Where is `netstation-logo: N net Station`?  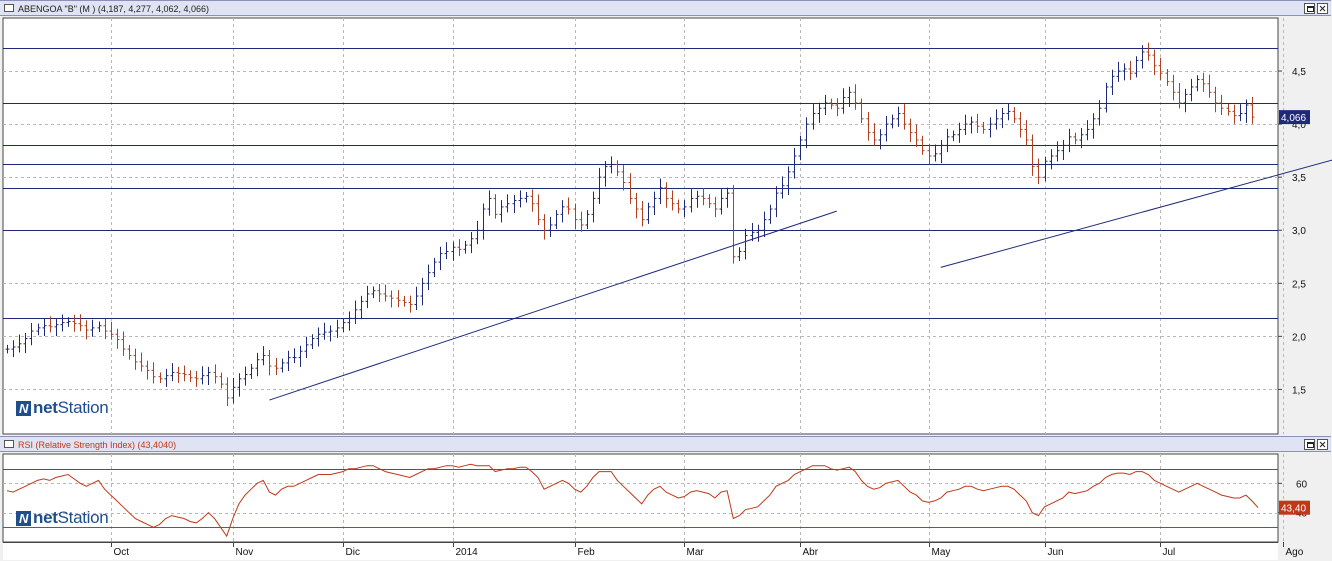 netstation-logo: N net Station is located at coordinates (62, 408).